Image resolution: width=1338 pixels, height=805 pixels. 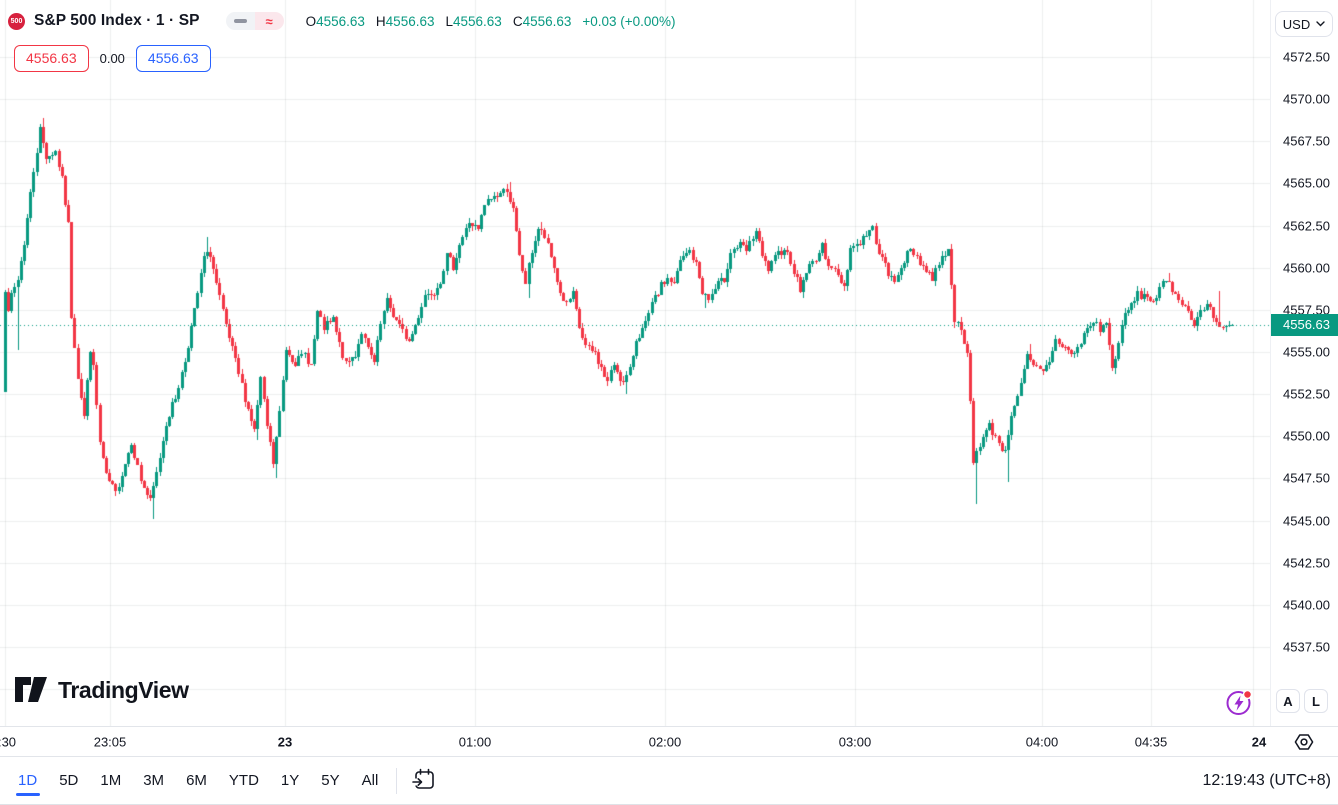 I want to click on time-tick-label: 04:00, so click(x=1042, y=741).